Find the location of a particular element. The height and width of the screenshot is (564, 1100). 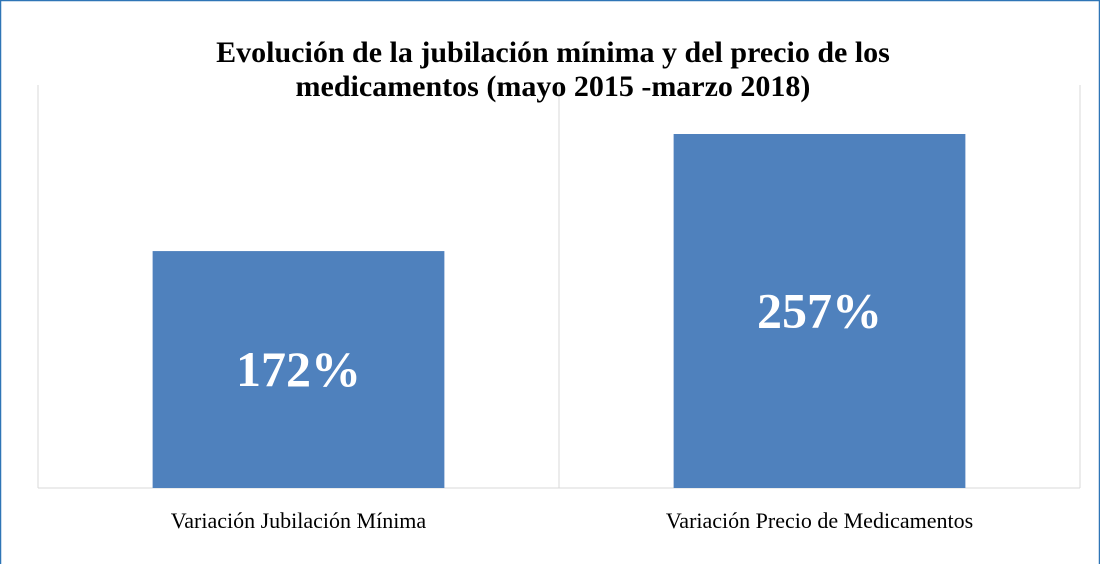

x-tick-label: Variación Jubilación Mínima is located at coordinates (299, 520).